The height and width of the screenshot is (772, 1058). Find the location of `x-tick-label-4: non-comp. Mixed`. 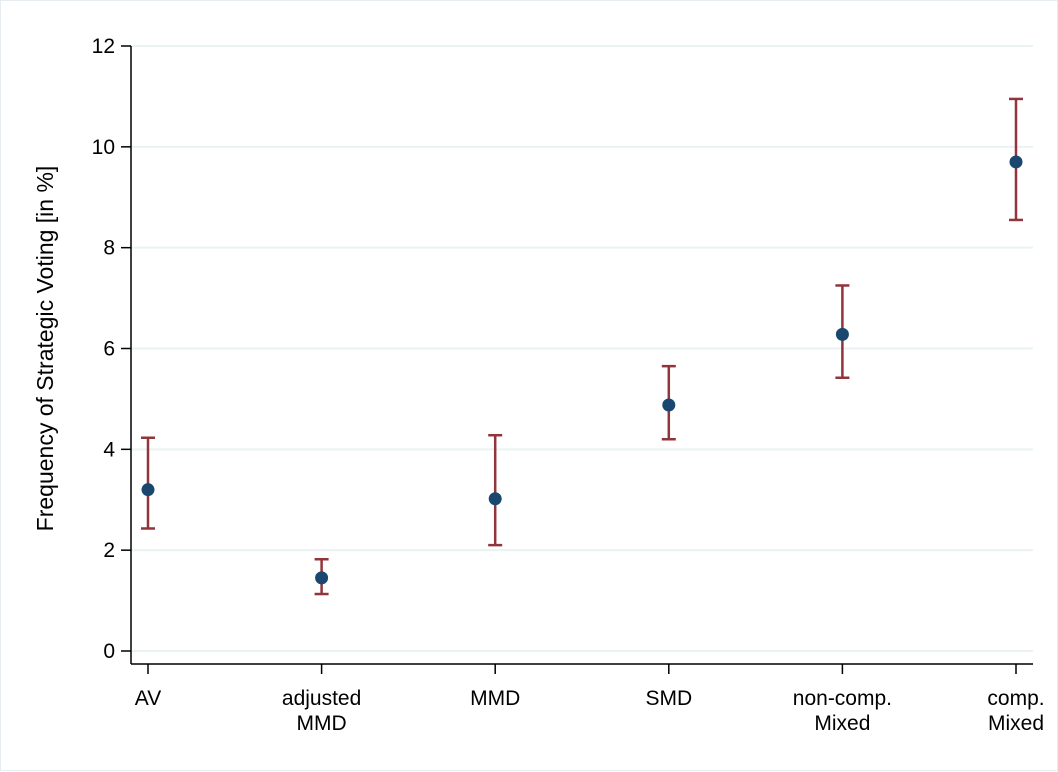

x-tick-label-4: non-comp. Mixed is located at coordinates (842, 711).